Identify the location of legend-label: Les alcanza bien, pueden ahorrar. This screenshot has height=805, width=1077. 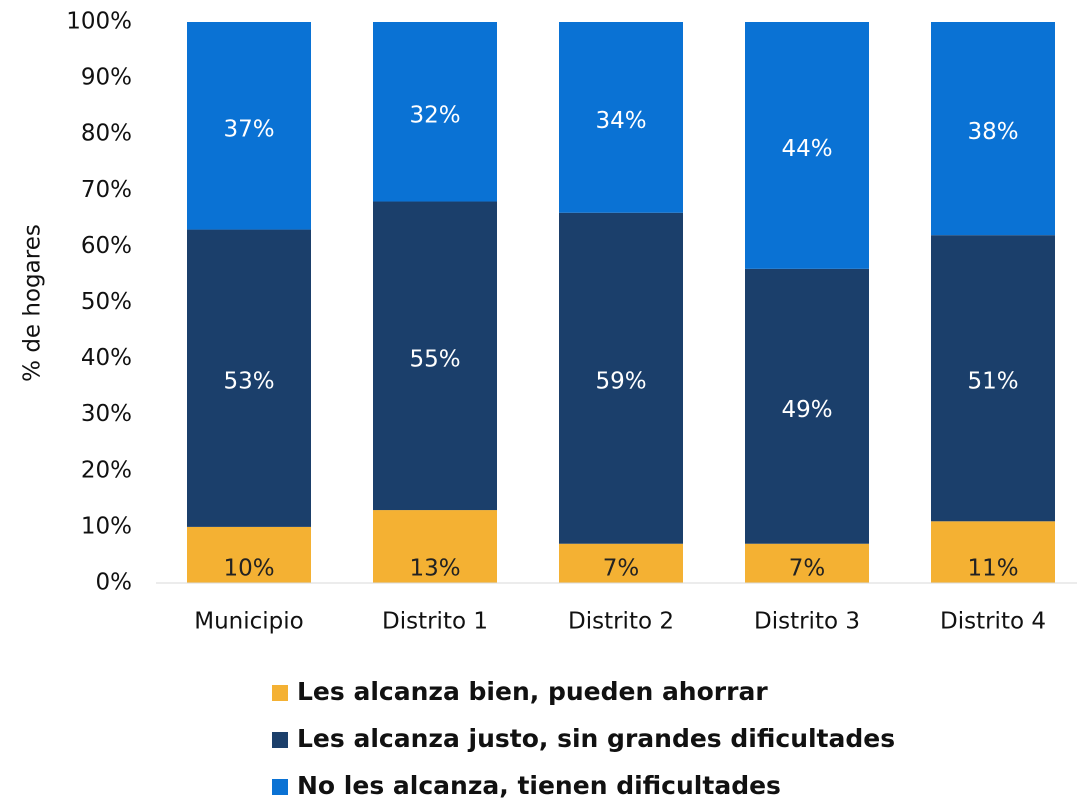
(532, 691).